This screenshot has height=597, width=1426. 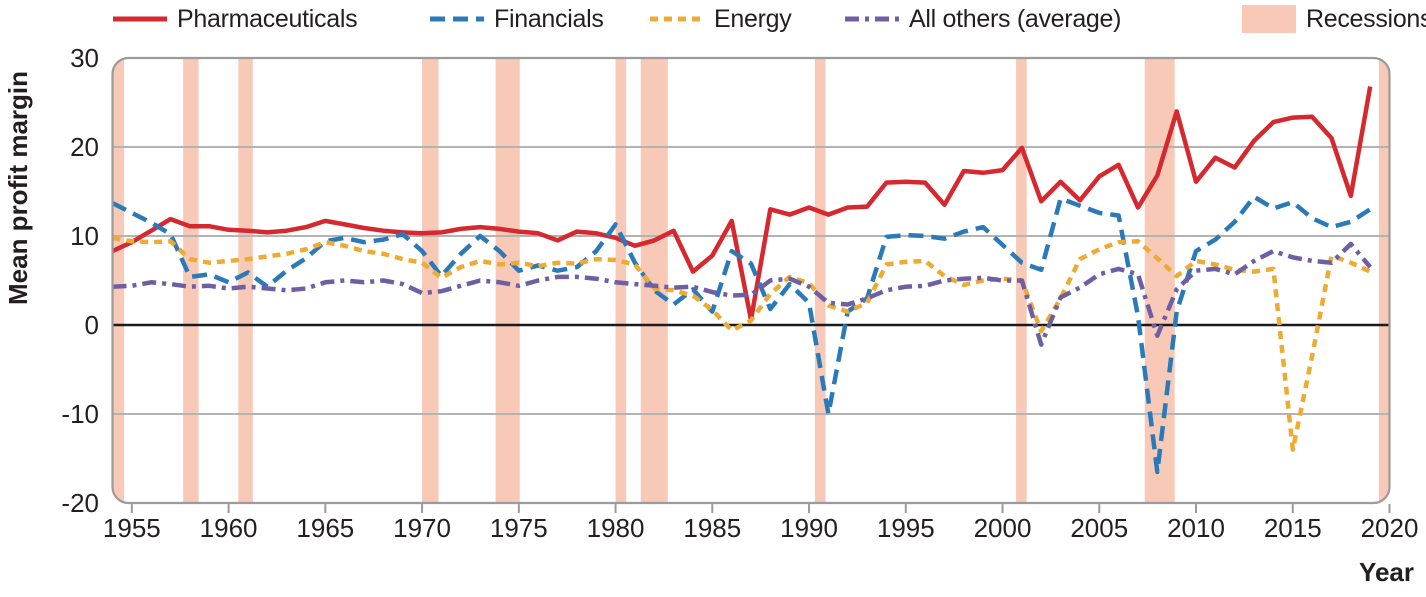 I want to click on x-tick-label: 1995, so click(x=906, y=528).